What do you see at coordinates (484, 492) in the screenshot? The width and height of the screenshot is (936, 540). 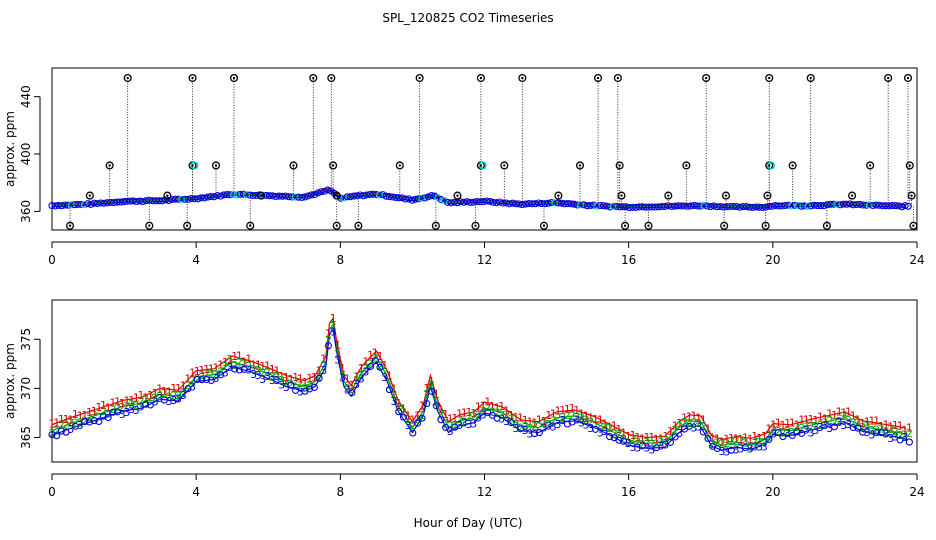 I see `x-tick-label: 12` at bounding box center [484, 492].